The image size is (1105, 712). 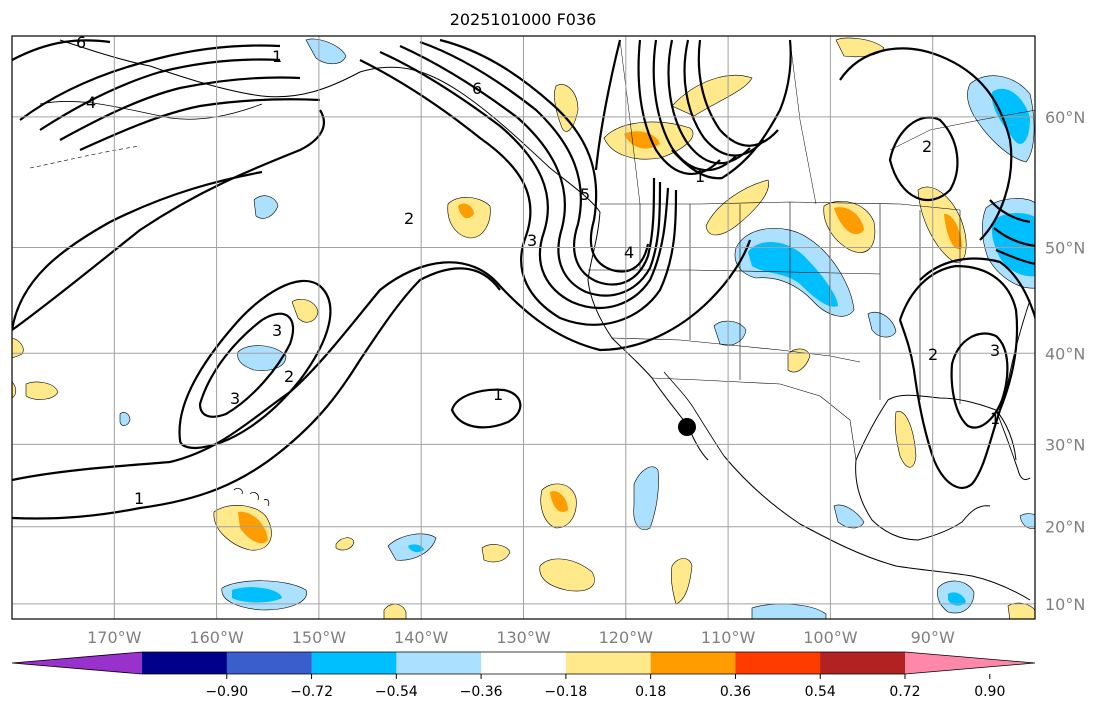 What do you see at coordinates (1065, 444) in the screenshot?
I see `latitude-label: 30°N` at bounding box center [1065, 444].